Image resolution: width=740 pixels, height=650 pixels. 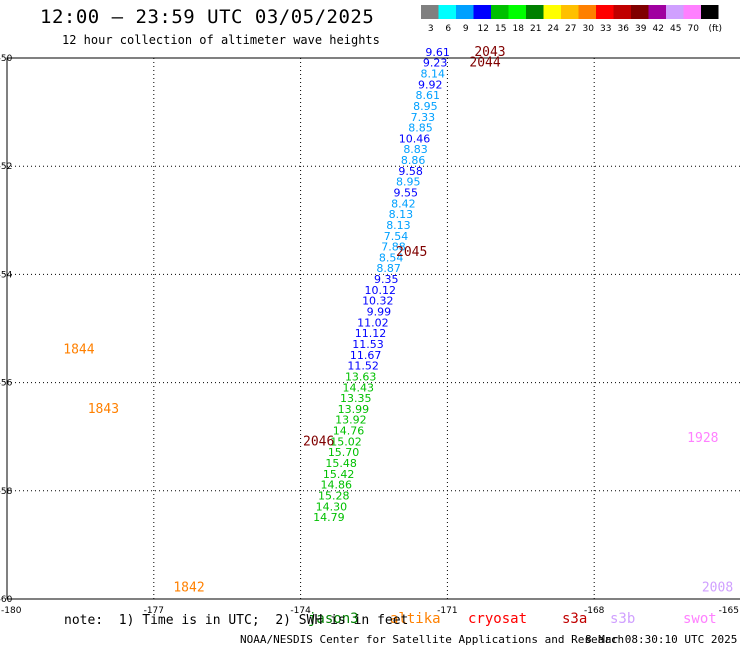 What do you see at coordinates (448, 29) in the screenshot?
I see `scale-label: 6` at bounding box center [448, 29].